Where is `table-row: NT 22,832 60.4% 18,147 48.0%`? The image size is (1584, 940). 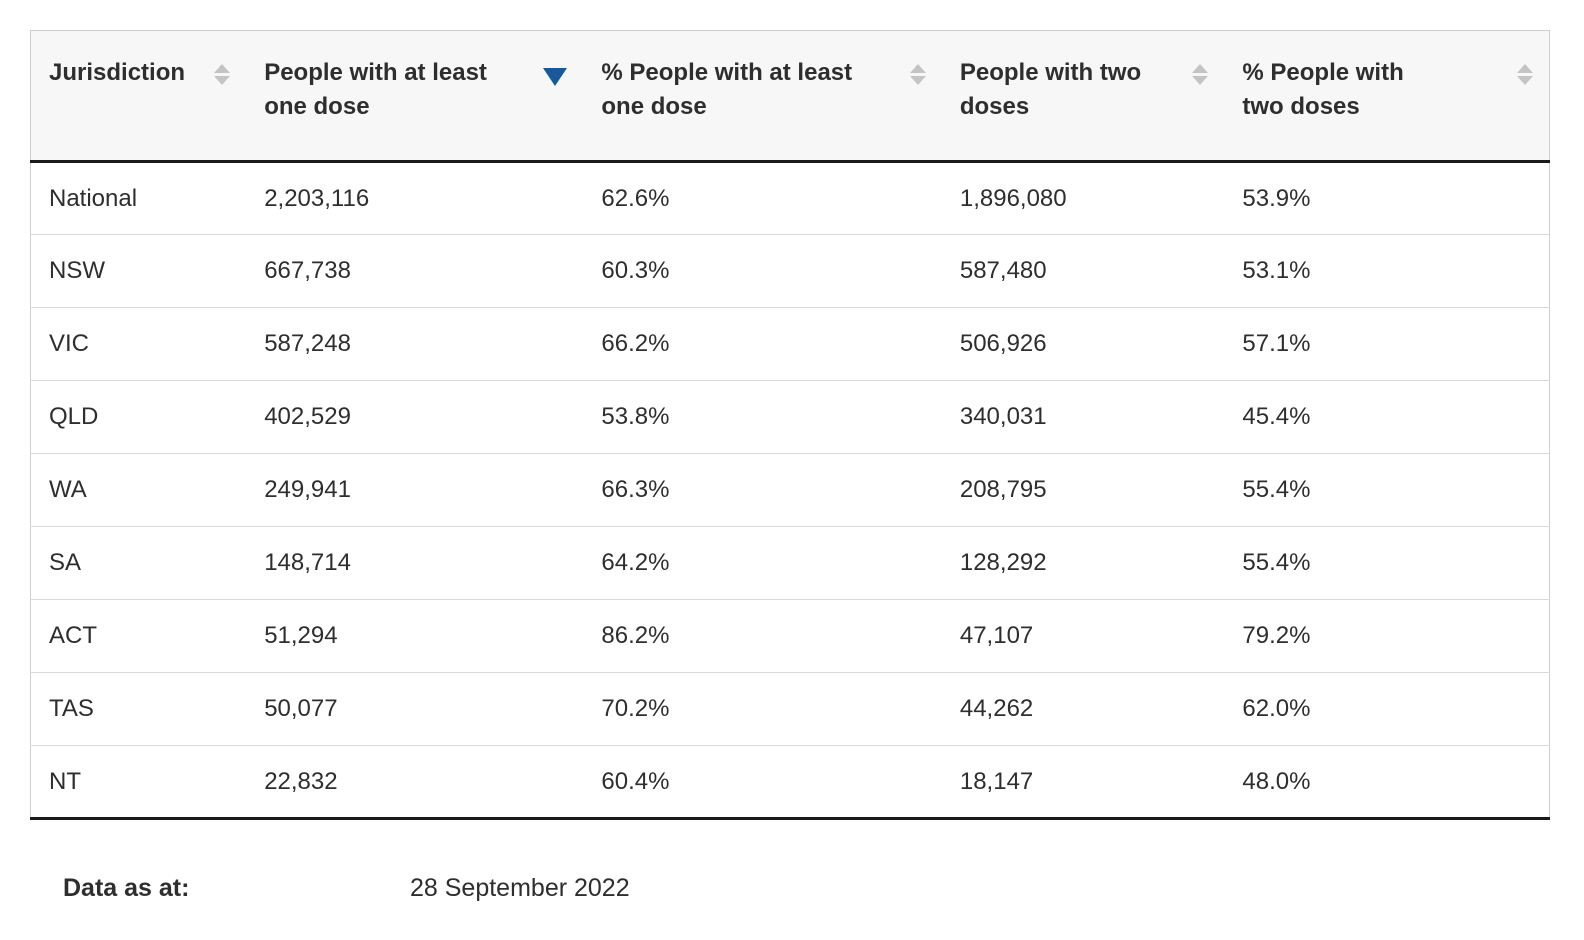
table-row: NT 22,832 60.4% 18,147 48.0% is located at coordinates (790, 782).